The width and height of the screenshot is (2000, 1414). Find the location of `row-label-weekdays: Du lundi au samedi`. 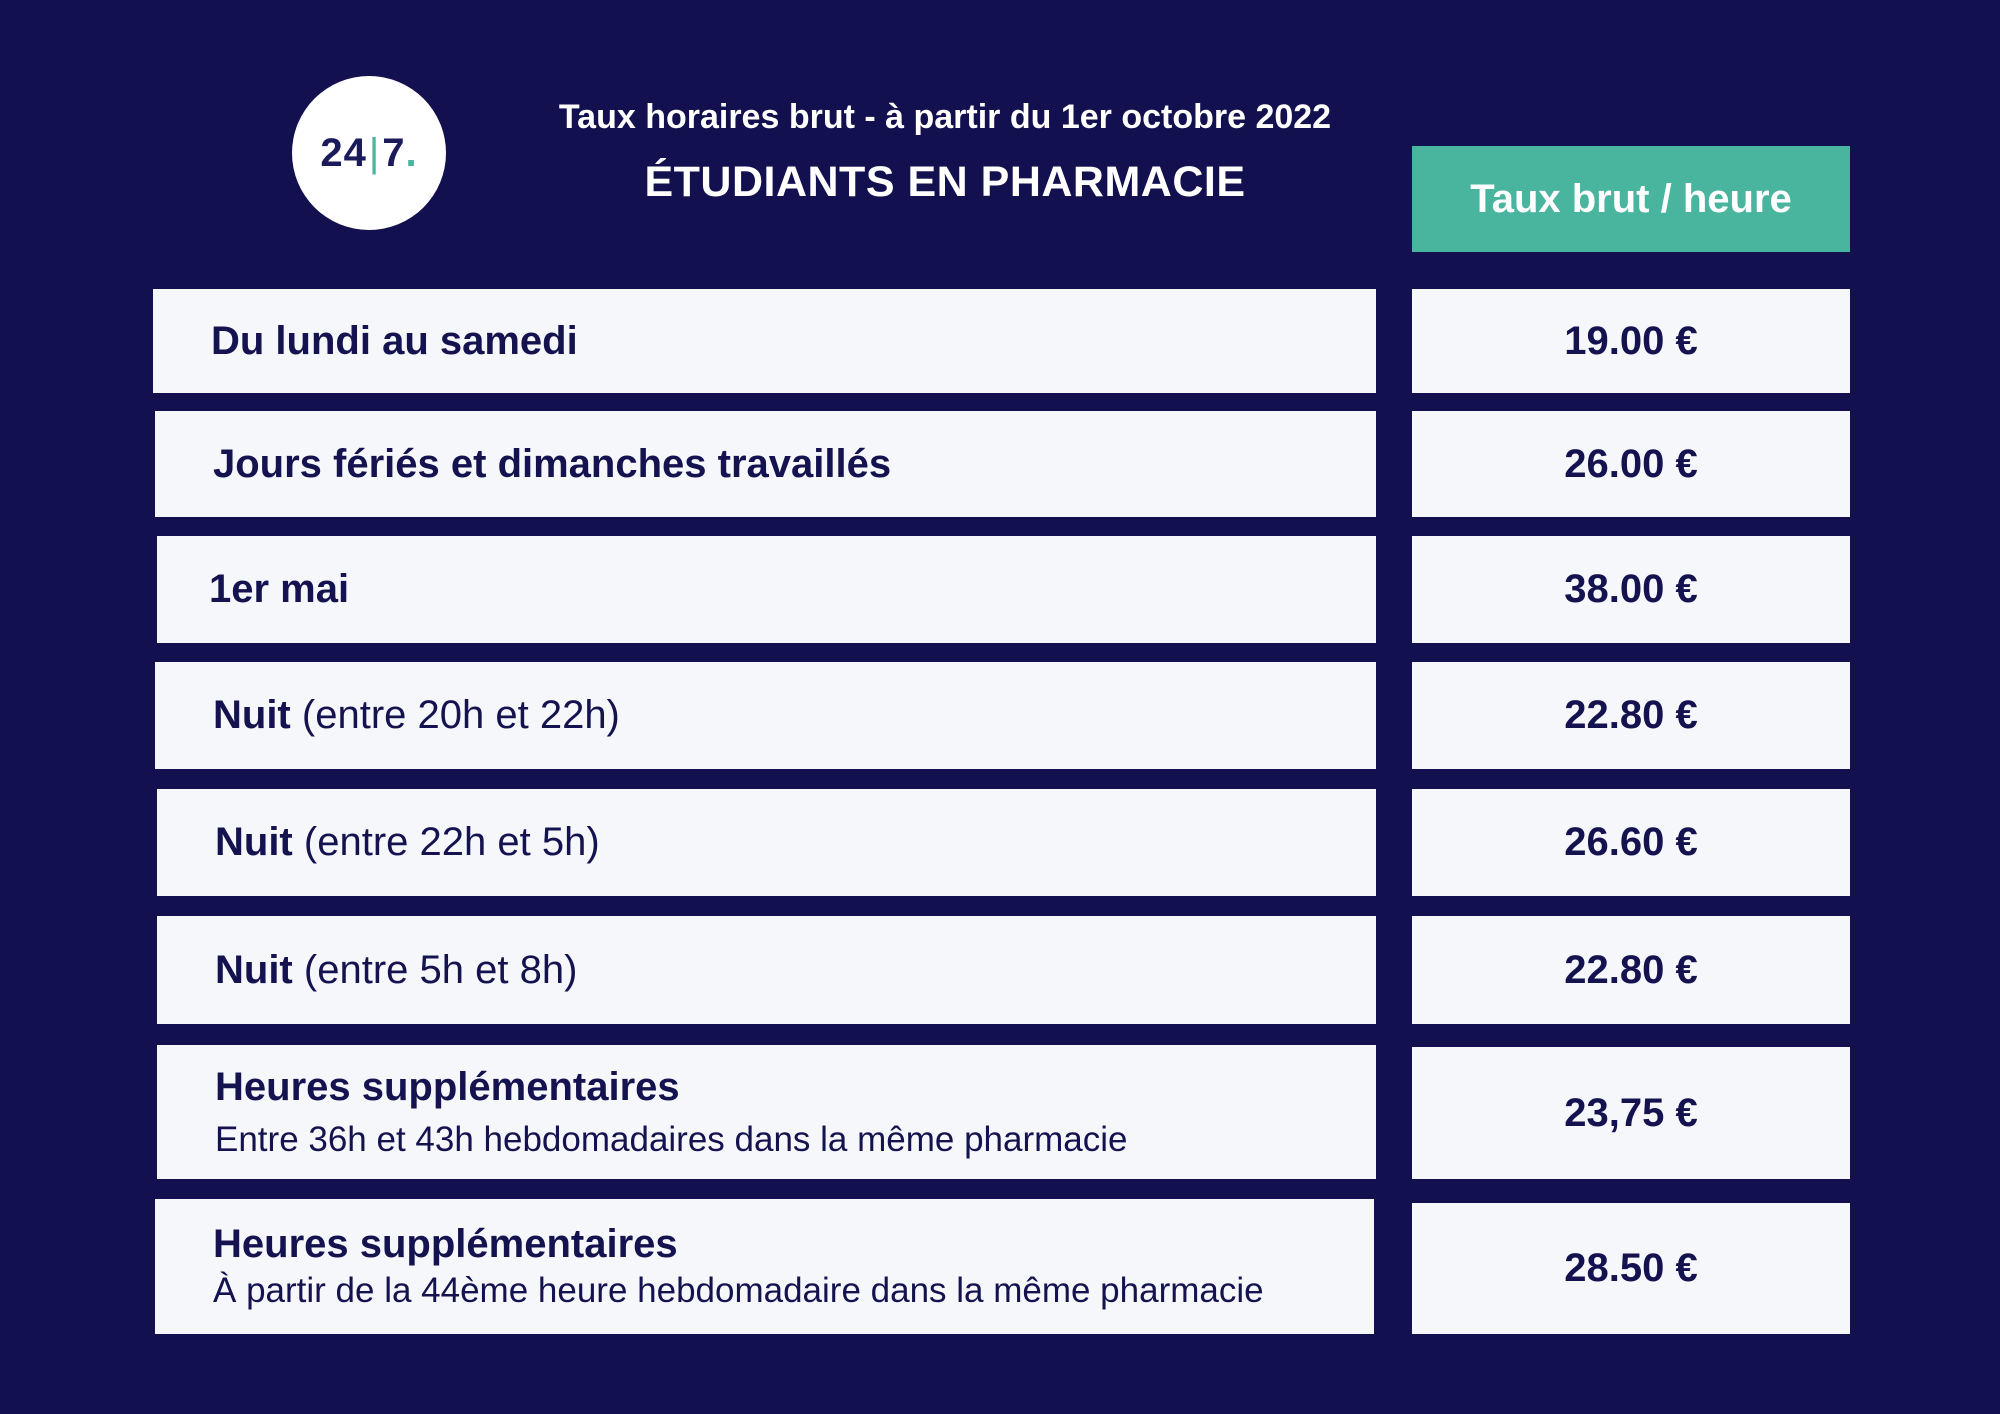

row-label-weekdays: Du lundi au samedi is located at coordinates (764, 341).